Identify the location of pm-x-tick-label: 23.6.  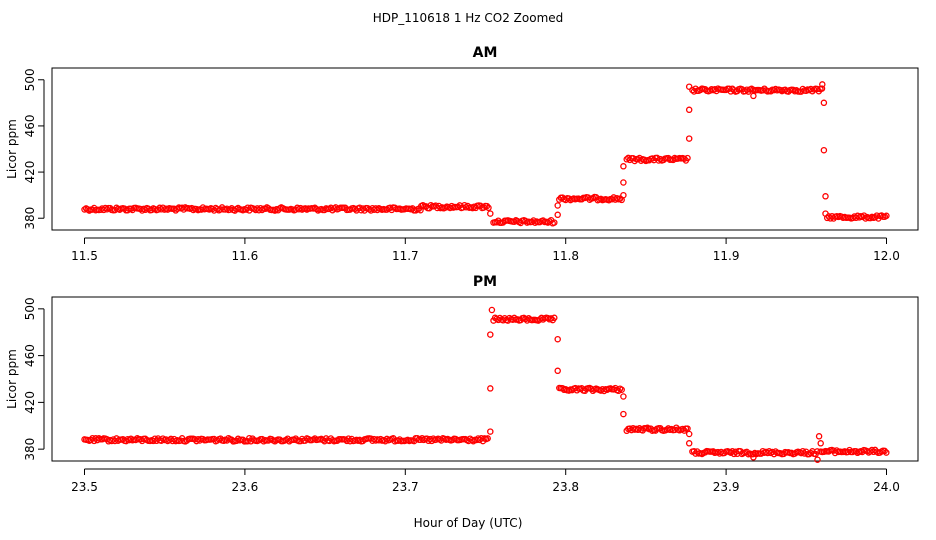
(245, 487).